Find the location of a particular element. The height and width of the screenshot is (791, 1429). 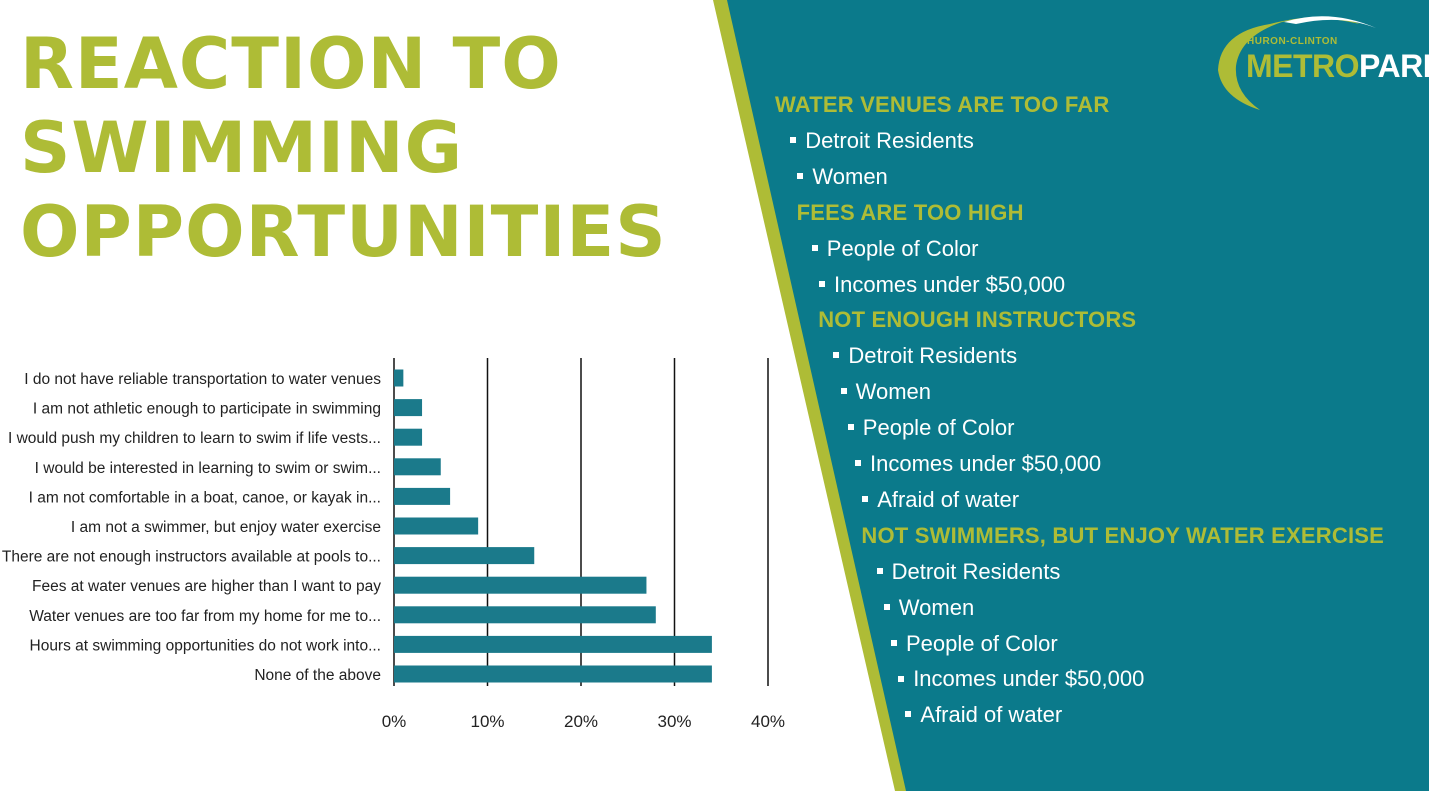

logo-metroparks: METROPARKS is located at coordinates (1337, 66).